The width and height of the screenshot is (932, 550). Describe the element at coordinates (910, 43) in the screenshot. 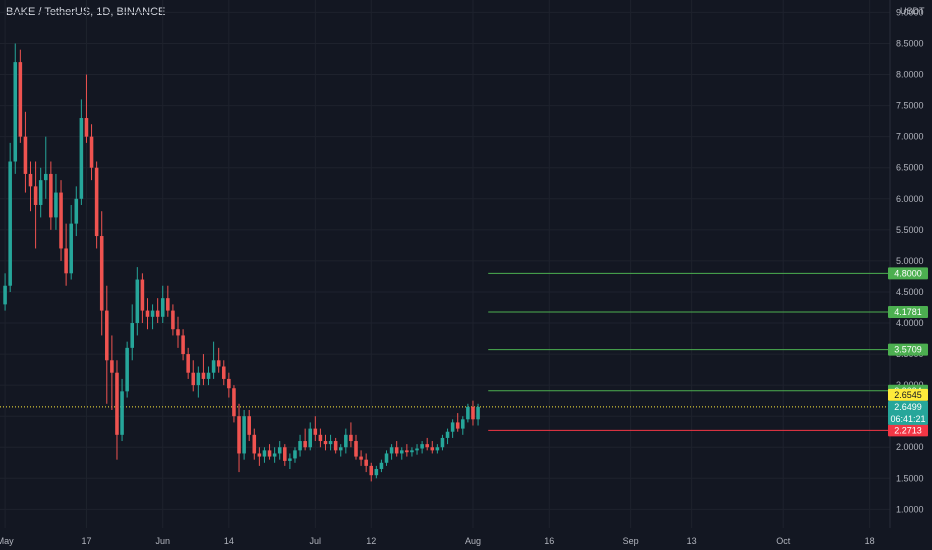

I see `y-tick-label: 8.5000` at that location.